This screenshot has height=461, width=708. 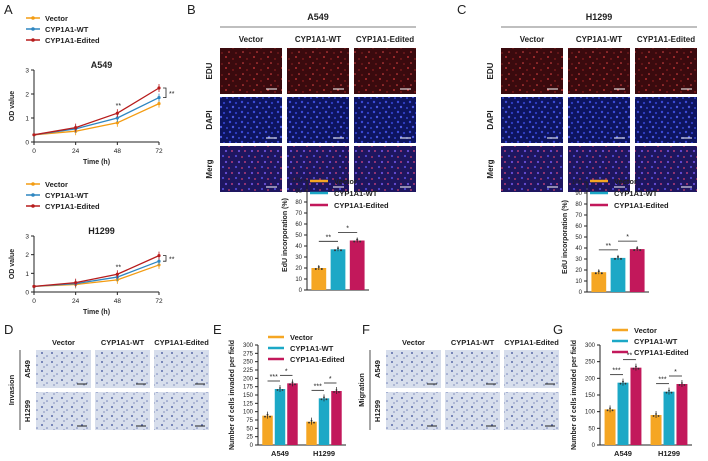 What do you see at coordinates (34, 135) in the screenshot?
I see `data-point` at bounding box center [34, 135].